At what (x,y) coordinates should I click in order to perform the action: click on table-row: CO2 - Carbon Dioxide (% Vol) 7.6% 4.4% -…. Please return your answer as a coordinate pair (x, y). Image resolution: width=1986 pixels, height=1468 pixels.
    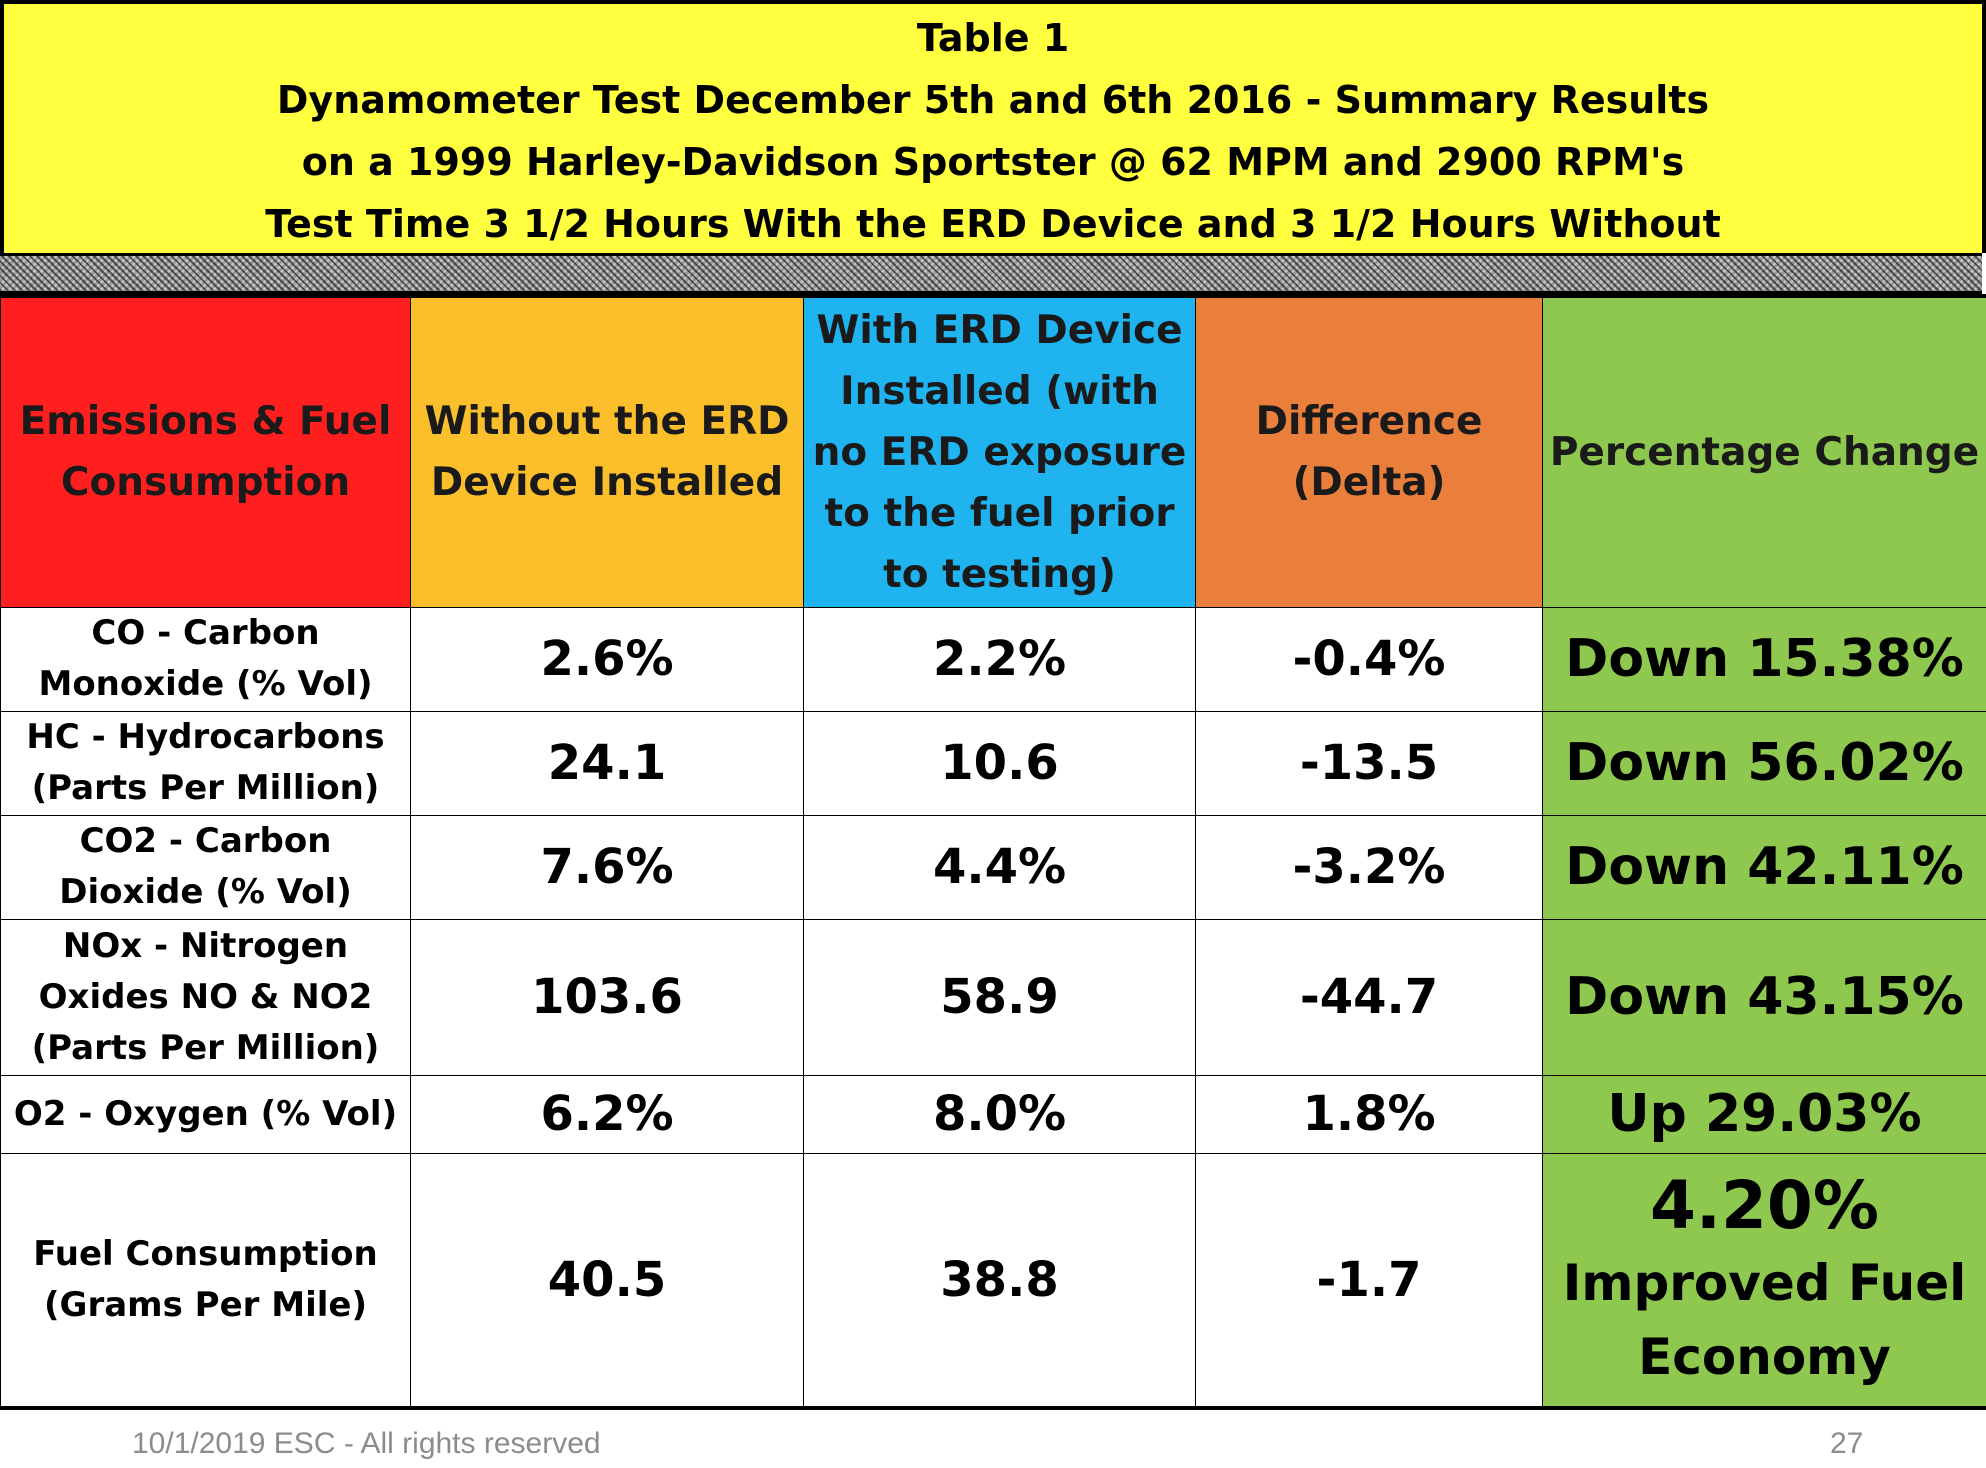
    Looking at the image, I should click on (993, 867).